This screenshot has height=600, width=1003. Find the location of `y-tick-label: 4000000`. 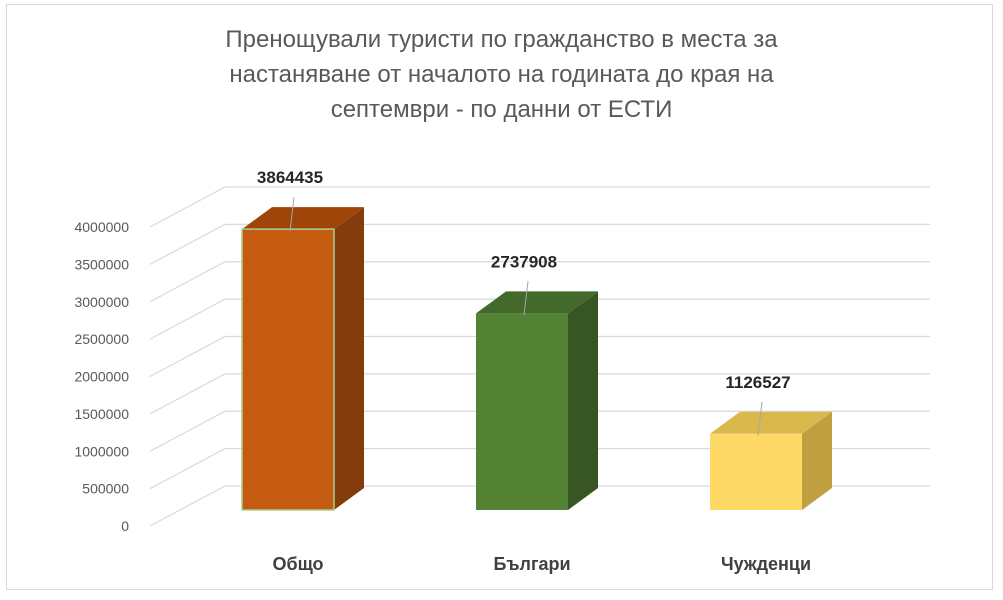

y-tick-label: 4000000 is located at coordinates (101, 227).